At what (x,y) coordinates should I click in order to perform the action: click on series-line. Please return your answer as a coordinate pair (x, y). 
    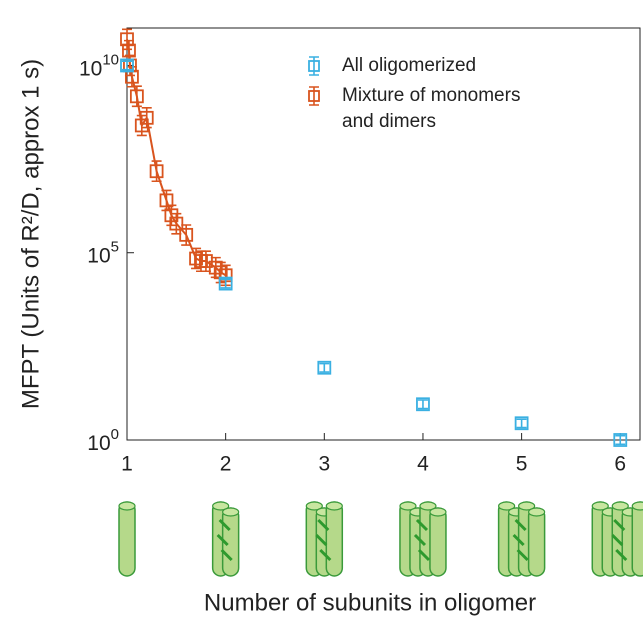
    Looking at the image, I should click on (176, 158).